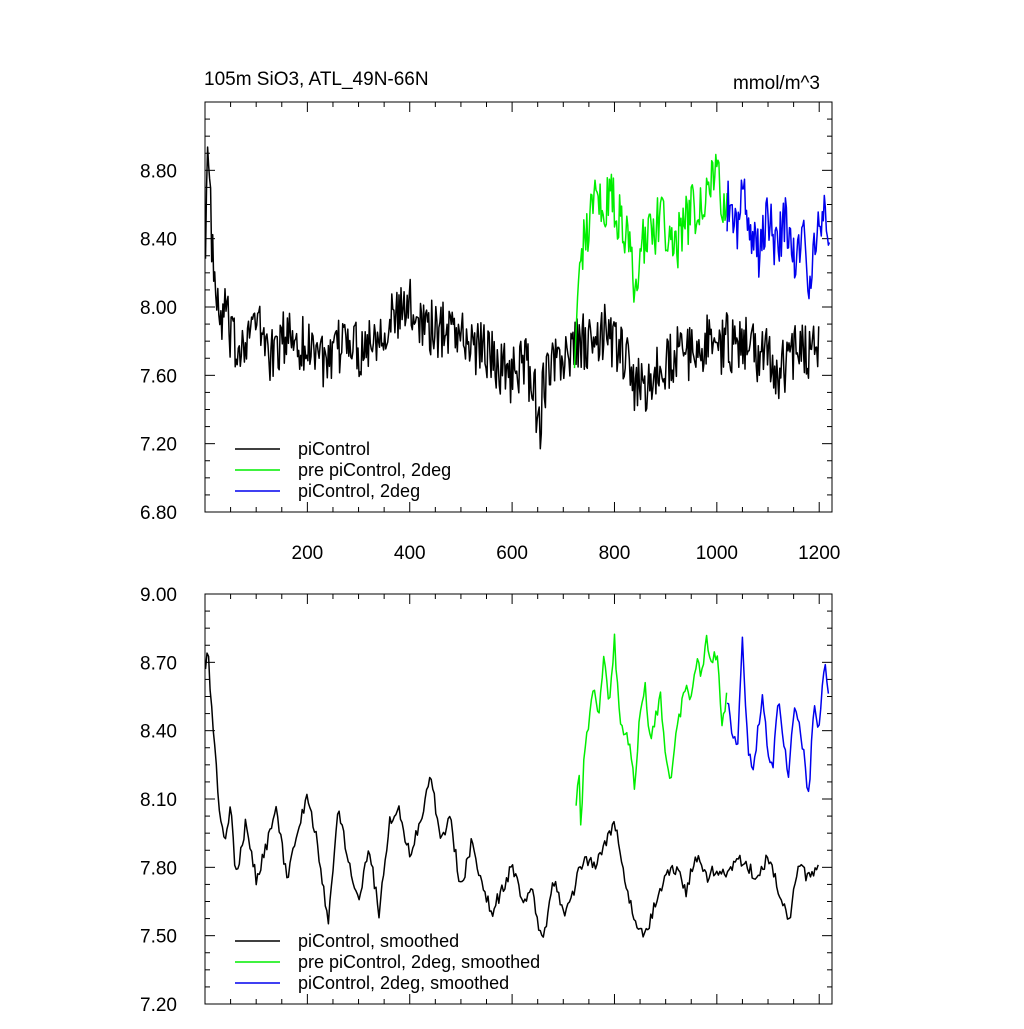 Image resolution: width=1024 pixels, height=1029 pixels. What do you see at coordinates (158, 937) in the screenshot?
I see `bottom-ytick-label: 7.50` at bounding box center [158, 937].